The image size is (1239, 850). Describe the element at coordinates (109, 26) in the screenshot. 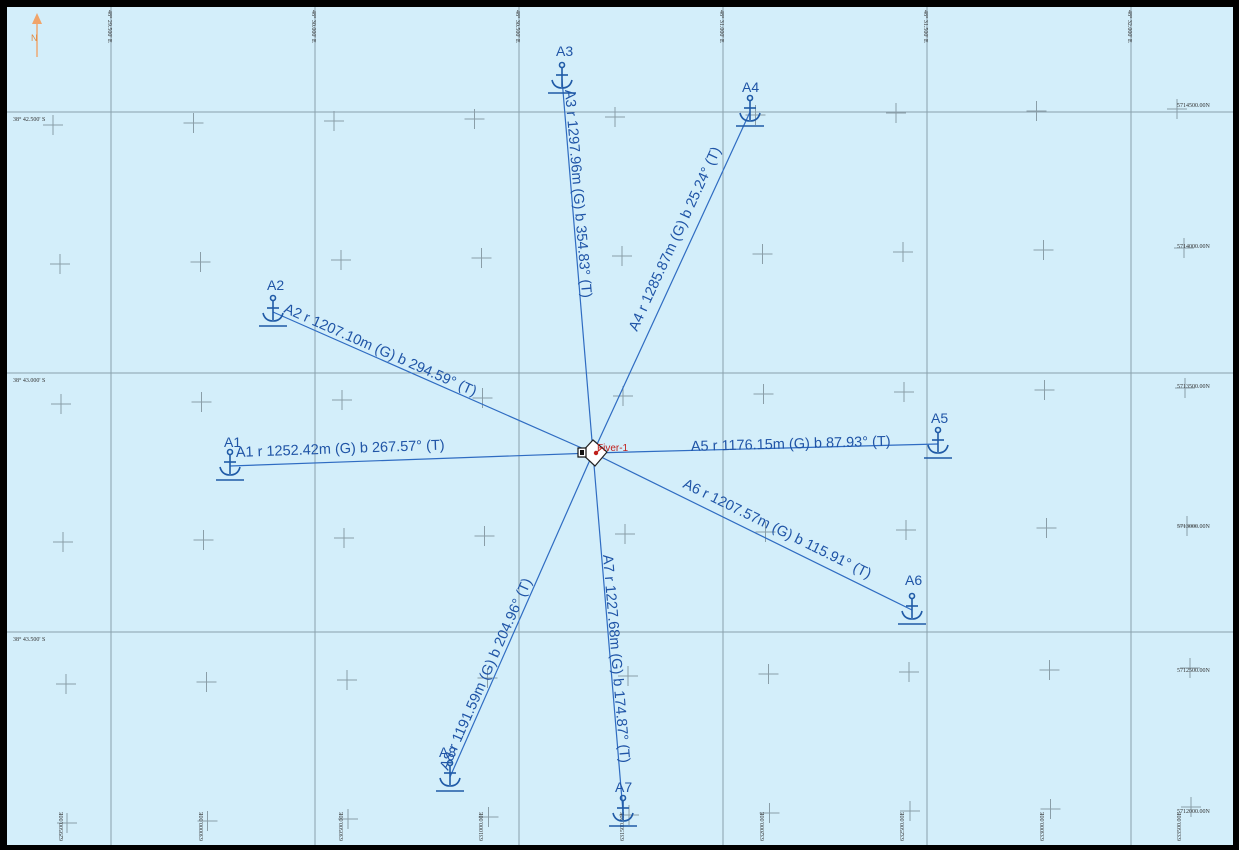

I see `longitude-label: 48° 29.500' E` at that location.